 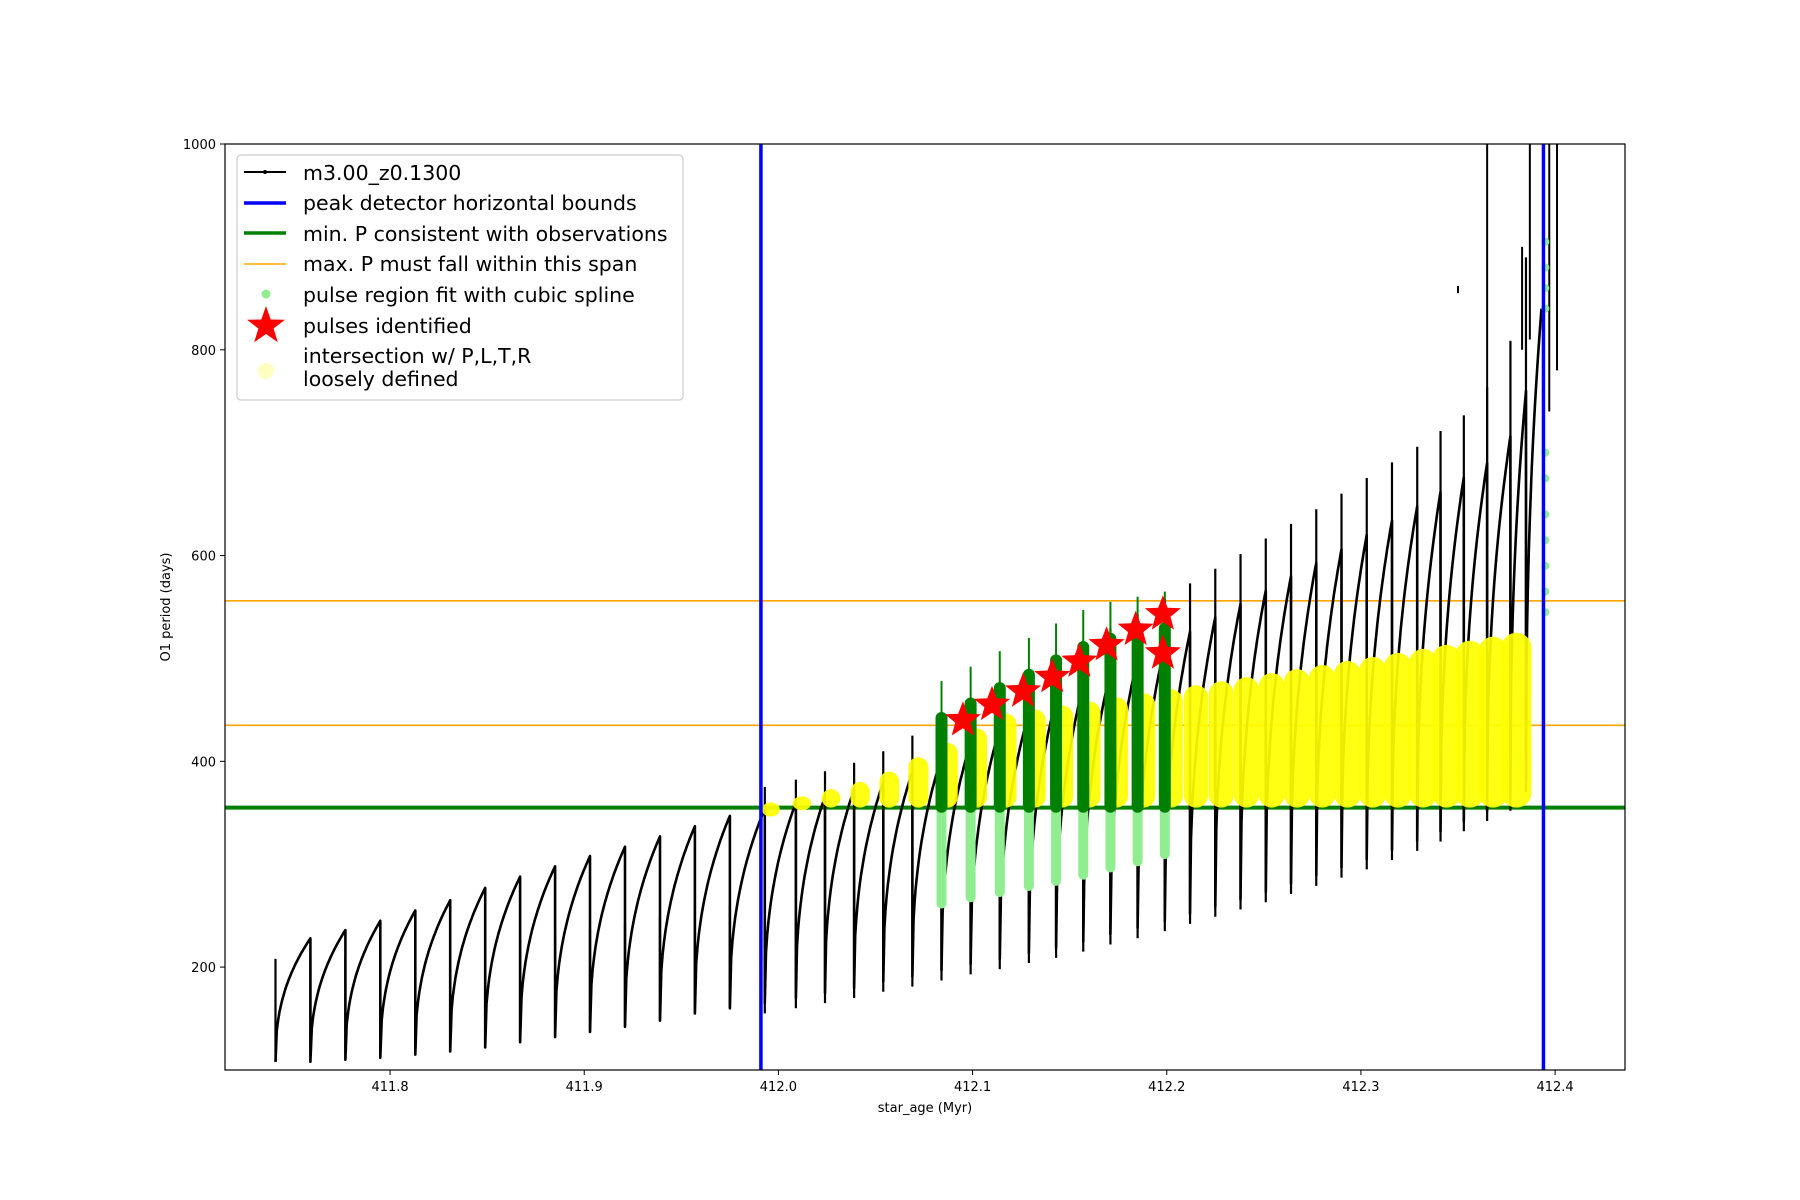 I want to click on identified-pulses, so click(x=1062, y=665).